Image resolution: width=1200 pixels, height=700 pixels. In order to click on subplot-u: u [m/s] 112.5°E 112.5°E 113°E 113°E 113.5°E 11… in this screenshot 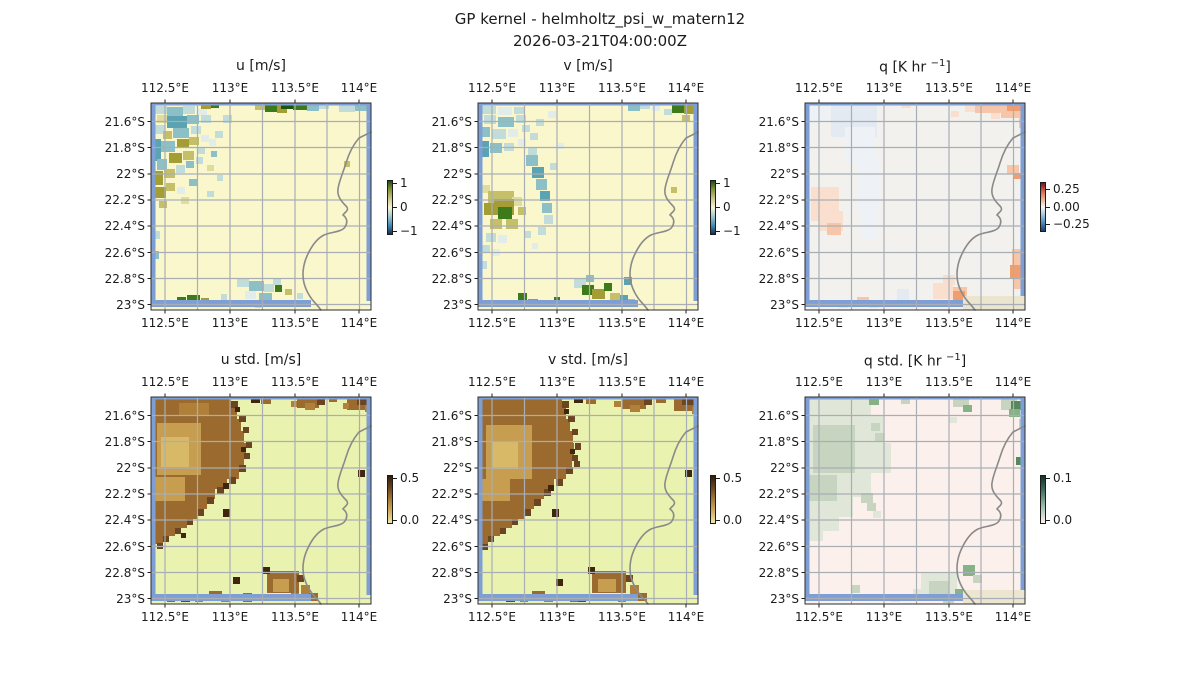, I will do `click(241, 194)`.